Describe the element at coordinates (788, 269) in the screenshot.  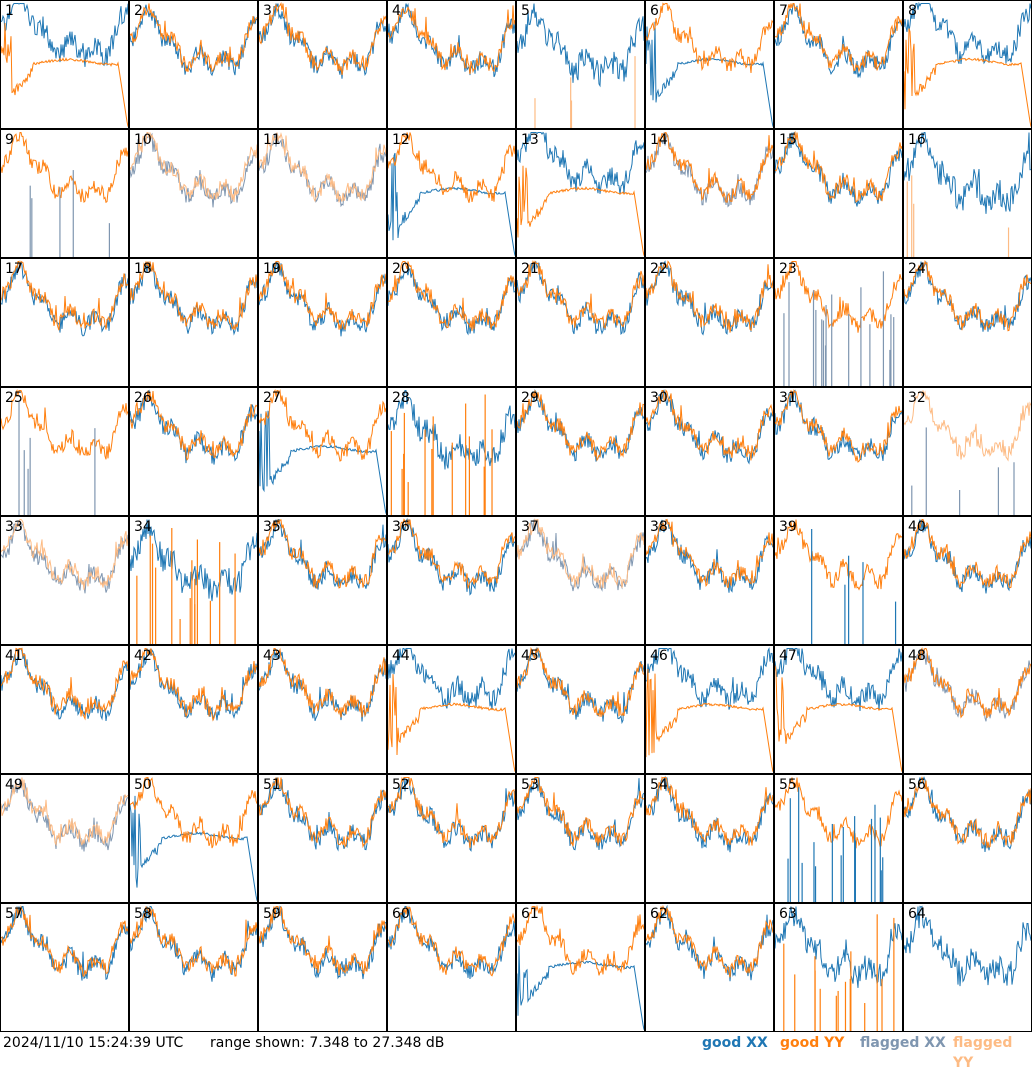
I see `panel-label: 23` at that location.